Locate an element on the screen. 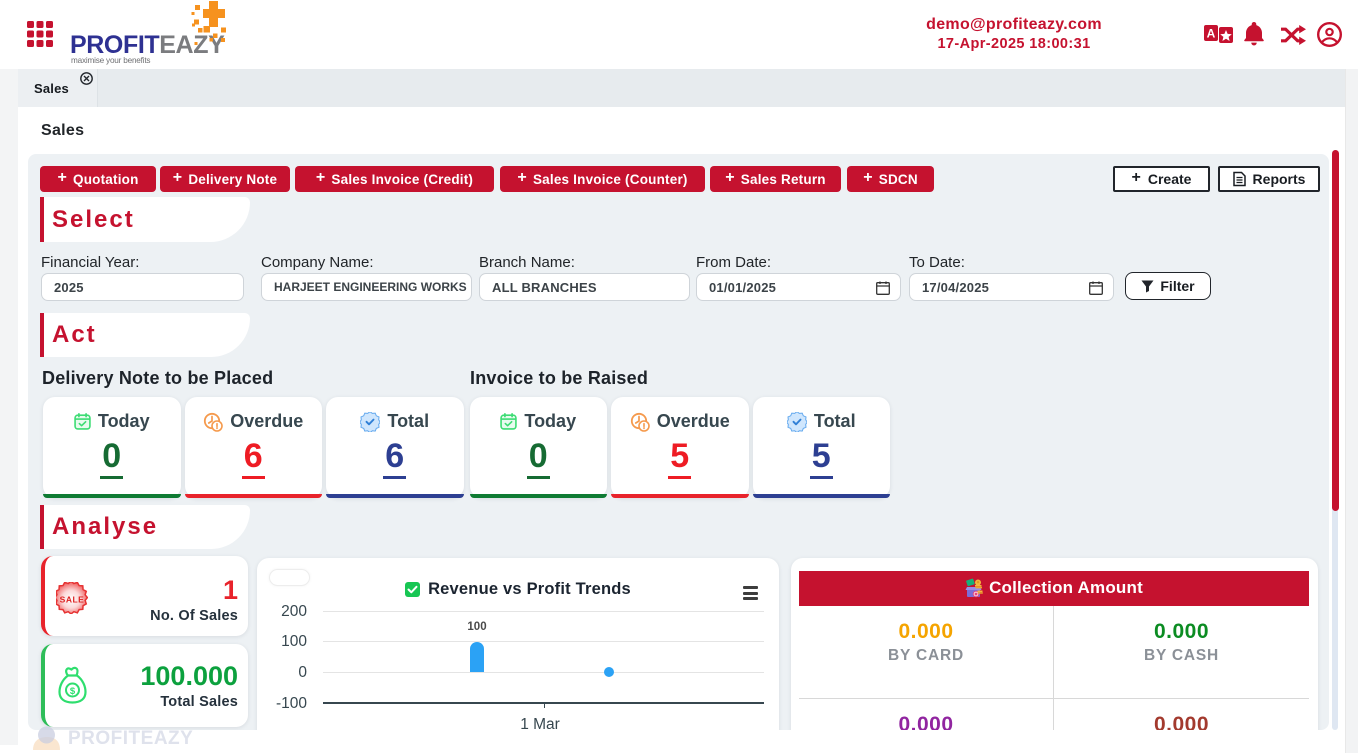  svg-text: A is located at coordinates (1211, 34).